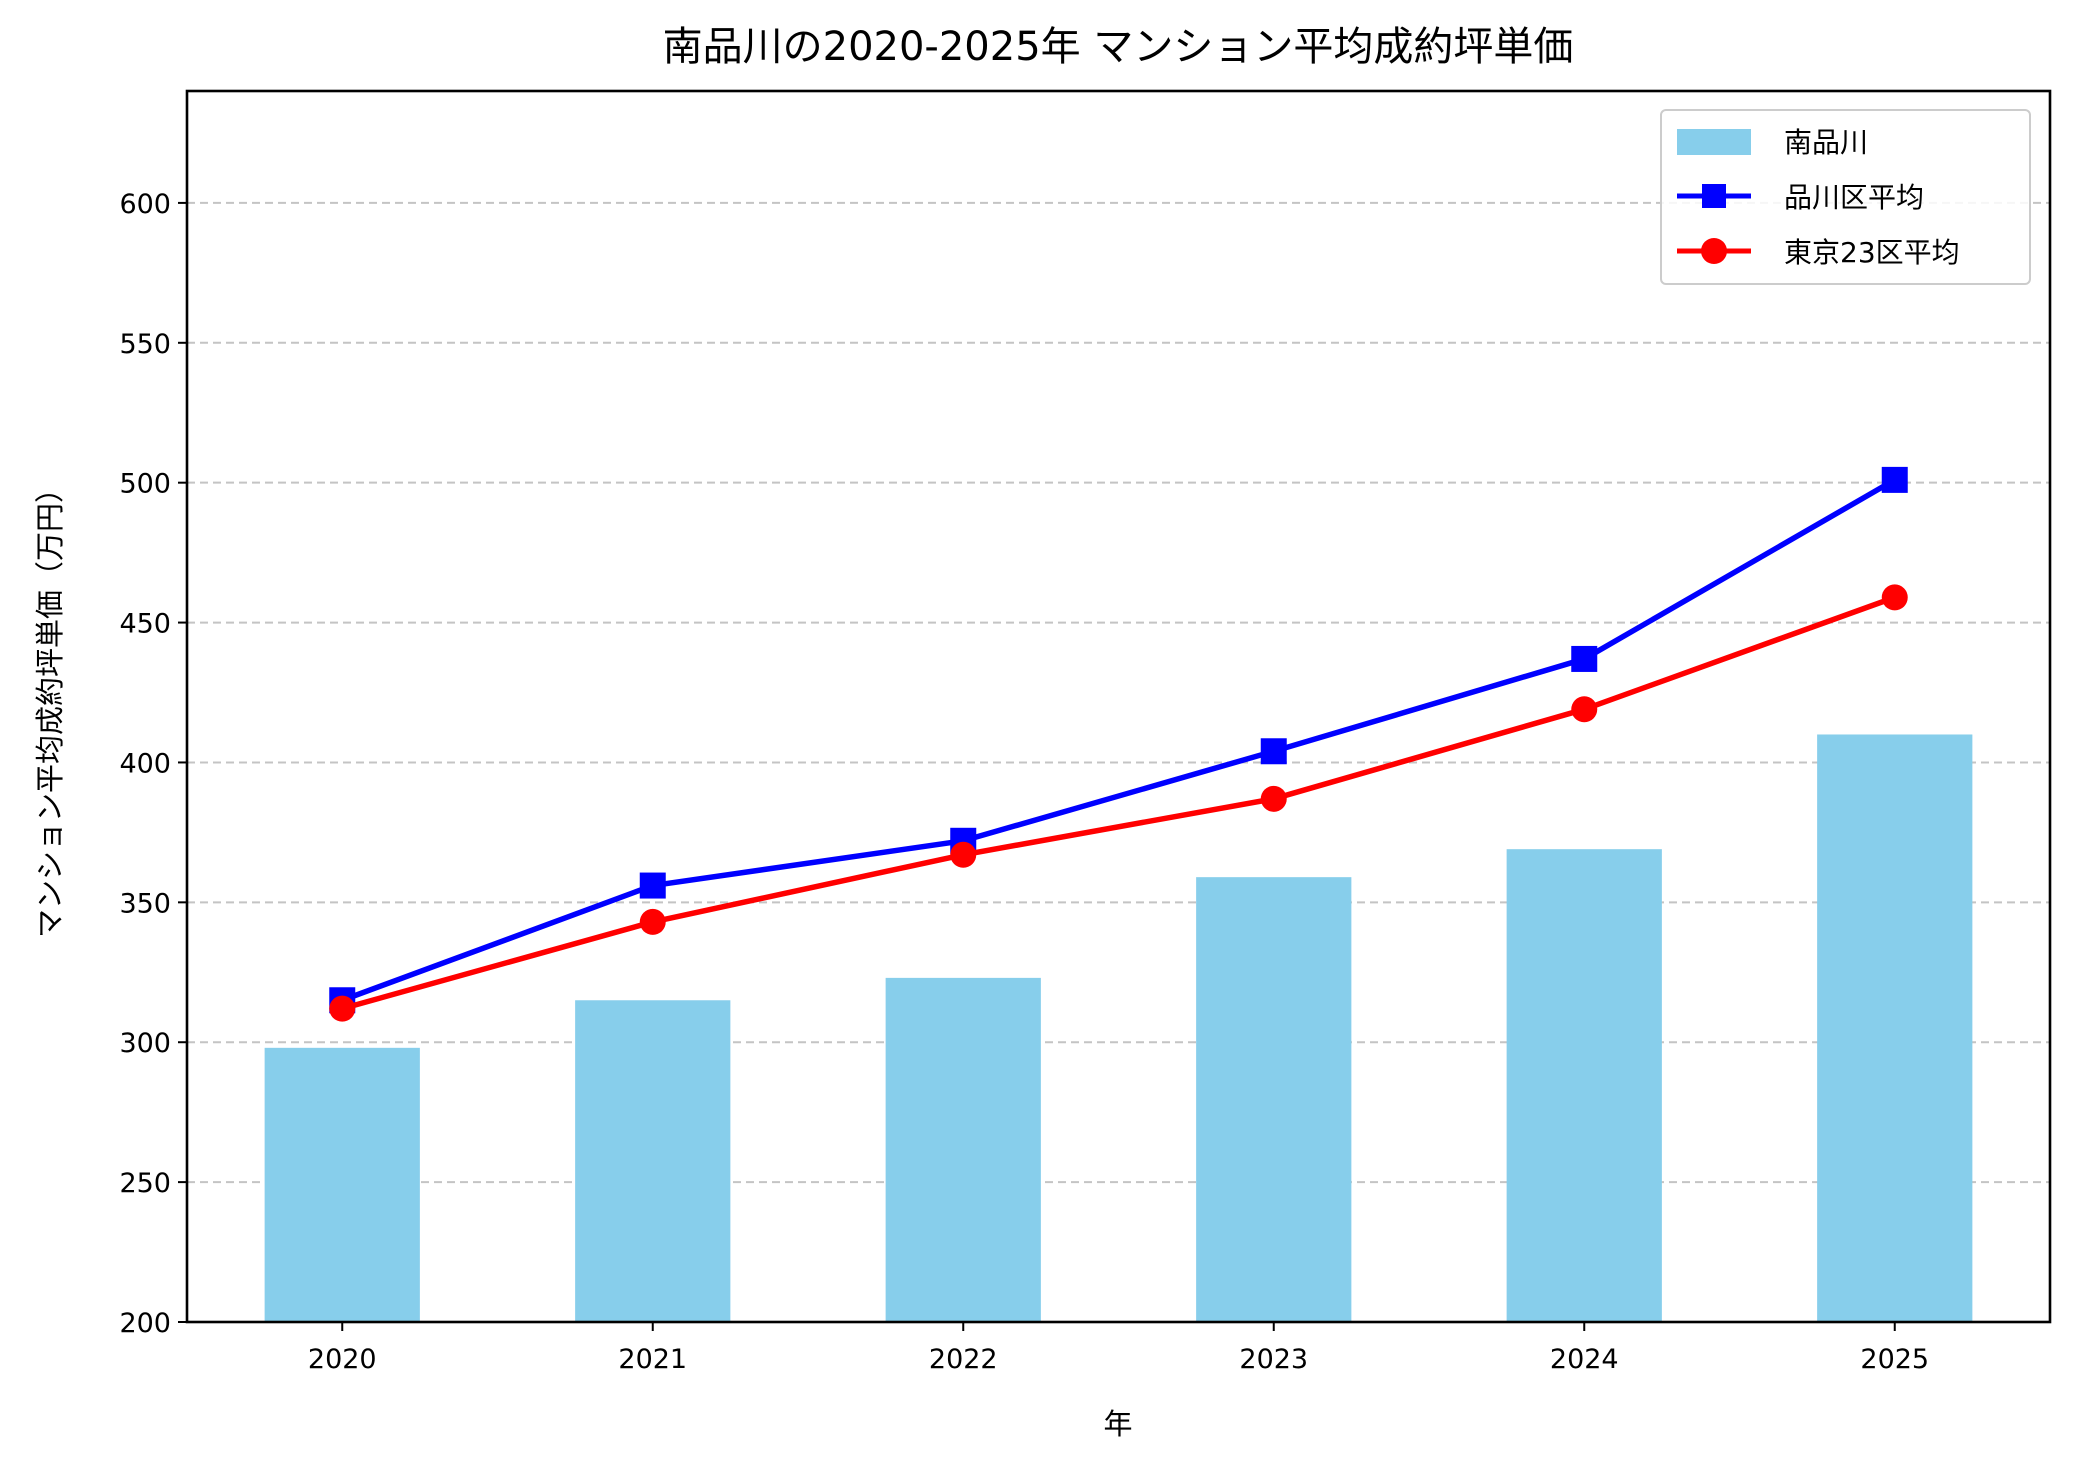 This screenshot has height=1478, width=2079. Describe the element at coordinates (145, 484) in the screenshot. I see `y-tick-label: 500` at that location.